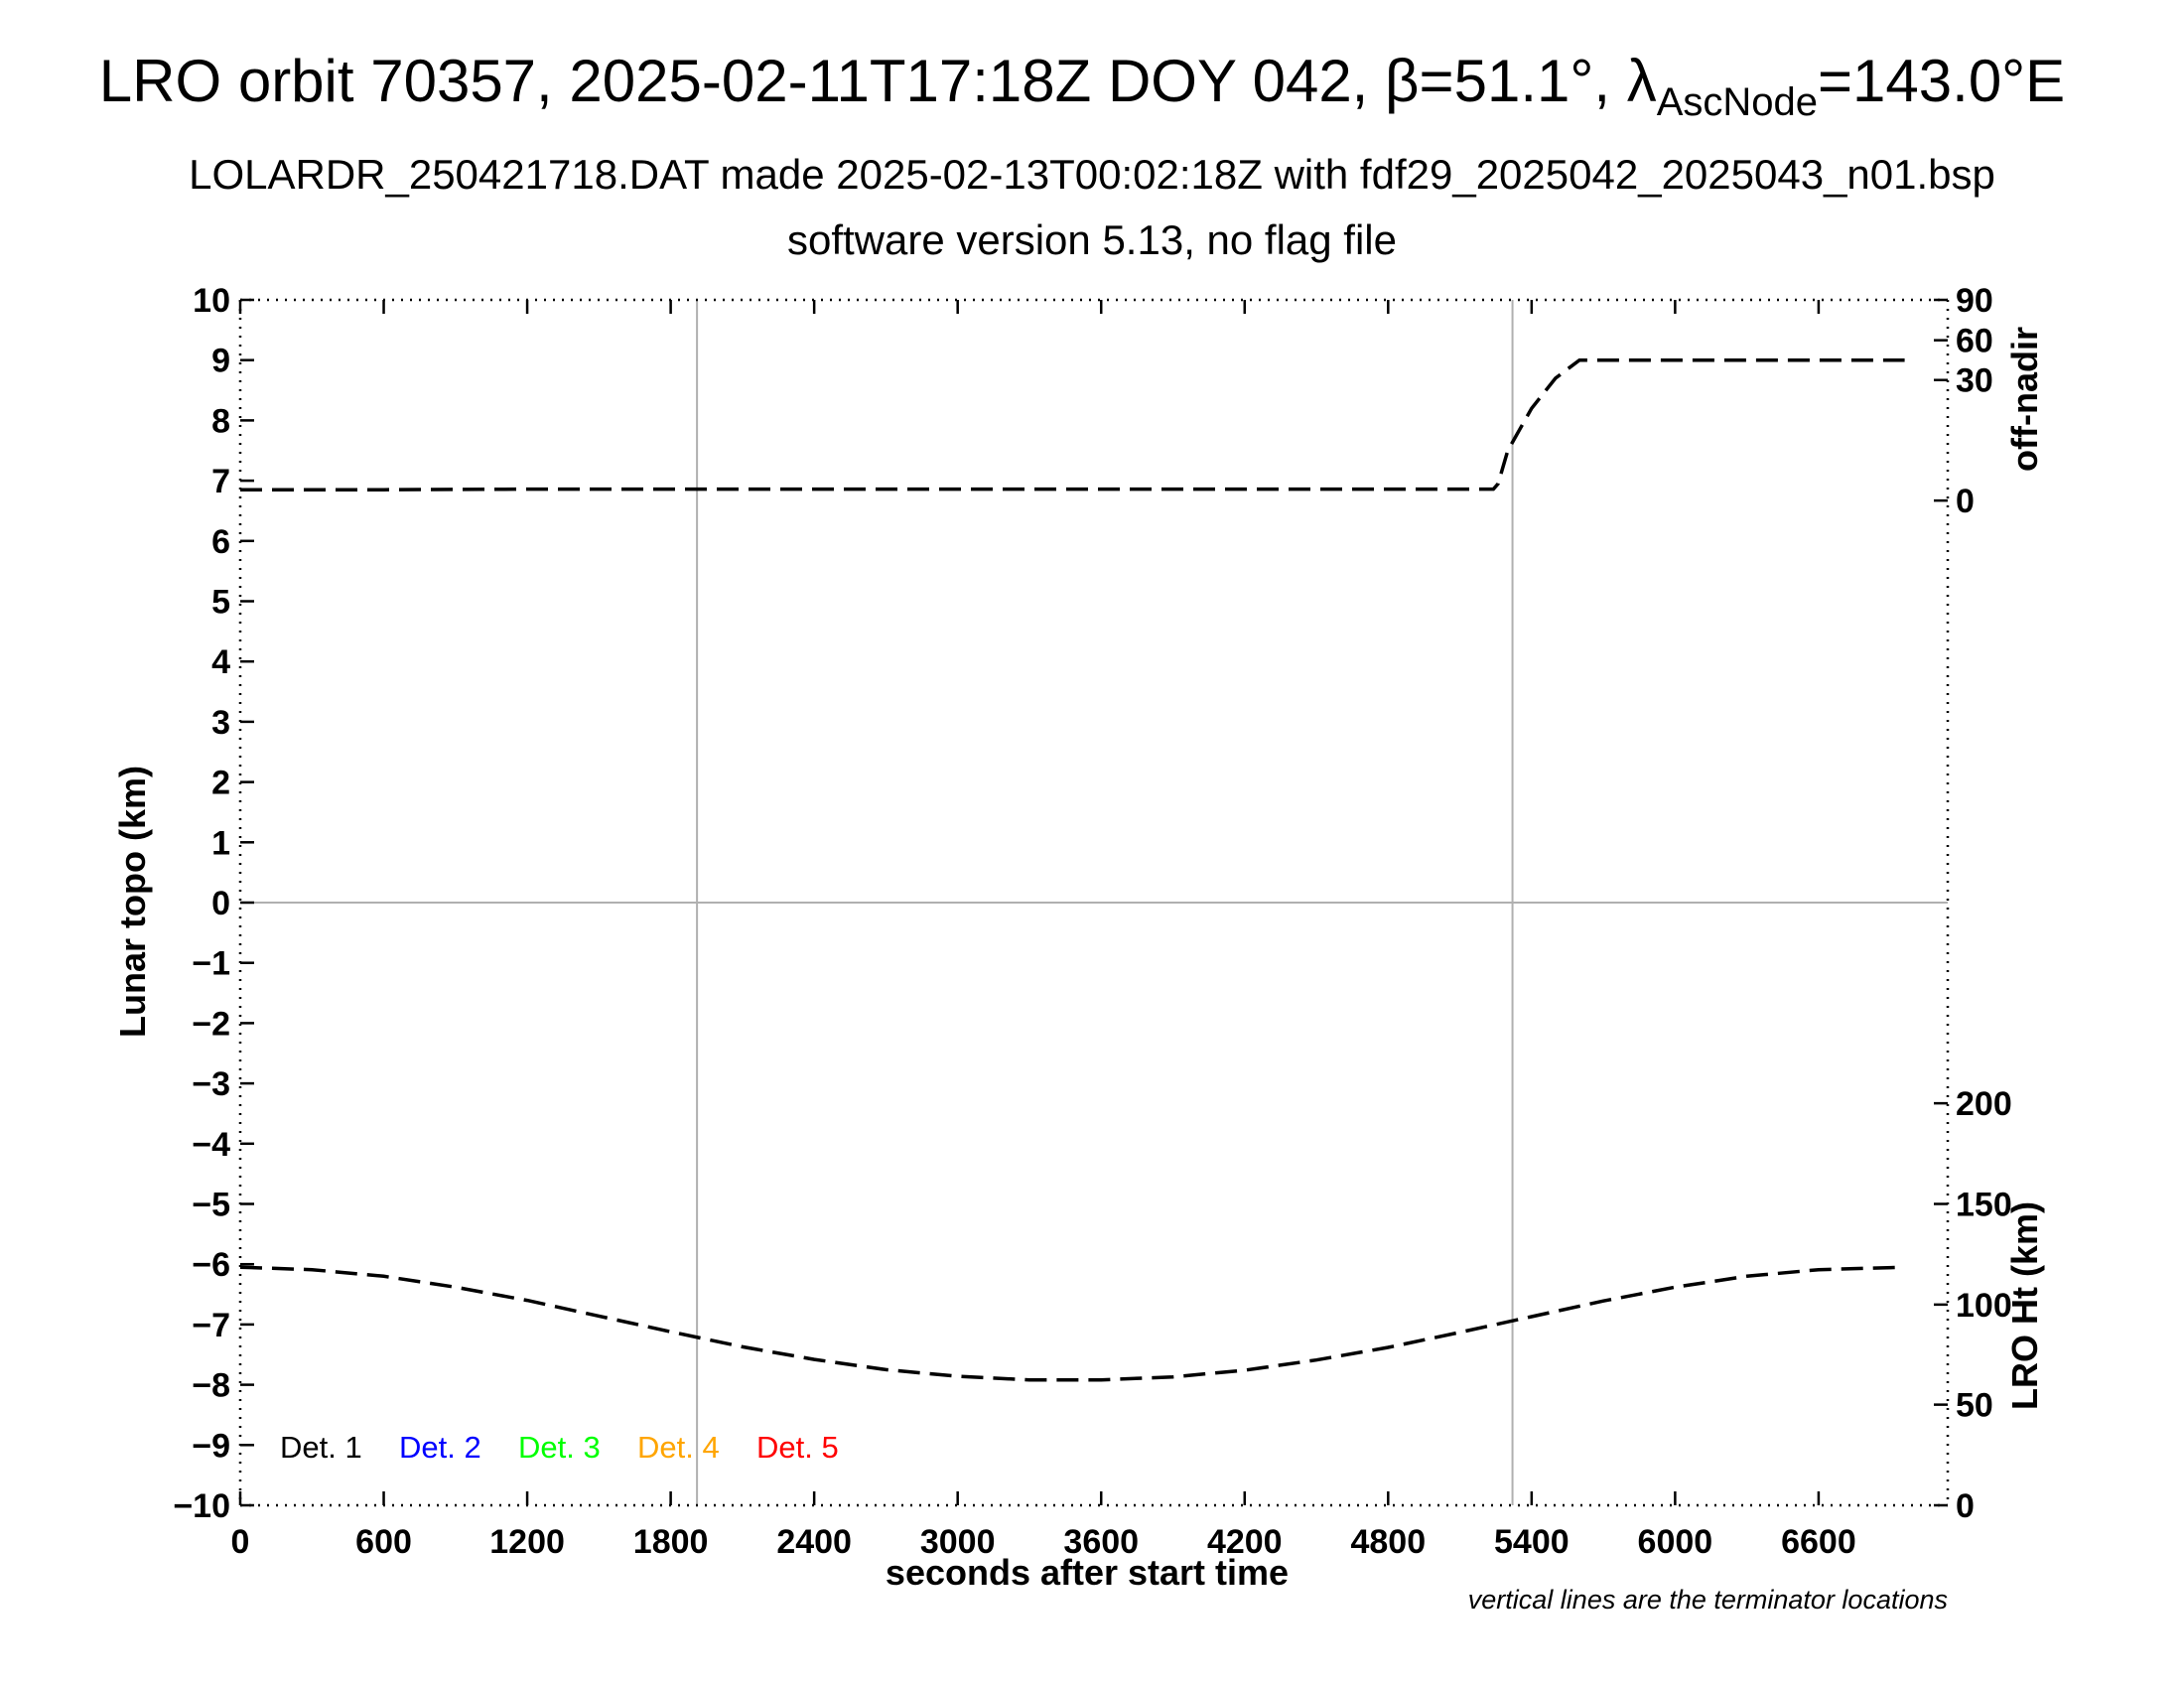 The image size is (2184, 1688). What do you see at coordinates (814, 1542) in the screenshot?
I see `x-tick-label: 2400` at bounding box center [814, 1542].